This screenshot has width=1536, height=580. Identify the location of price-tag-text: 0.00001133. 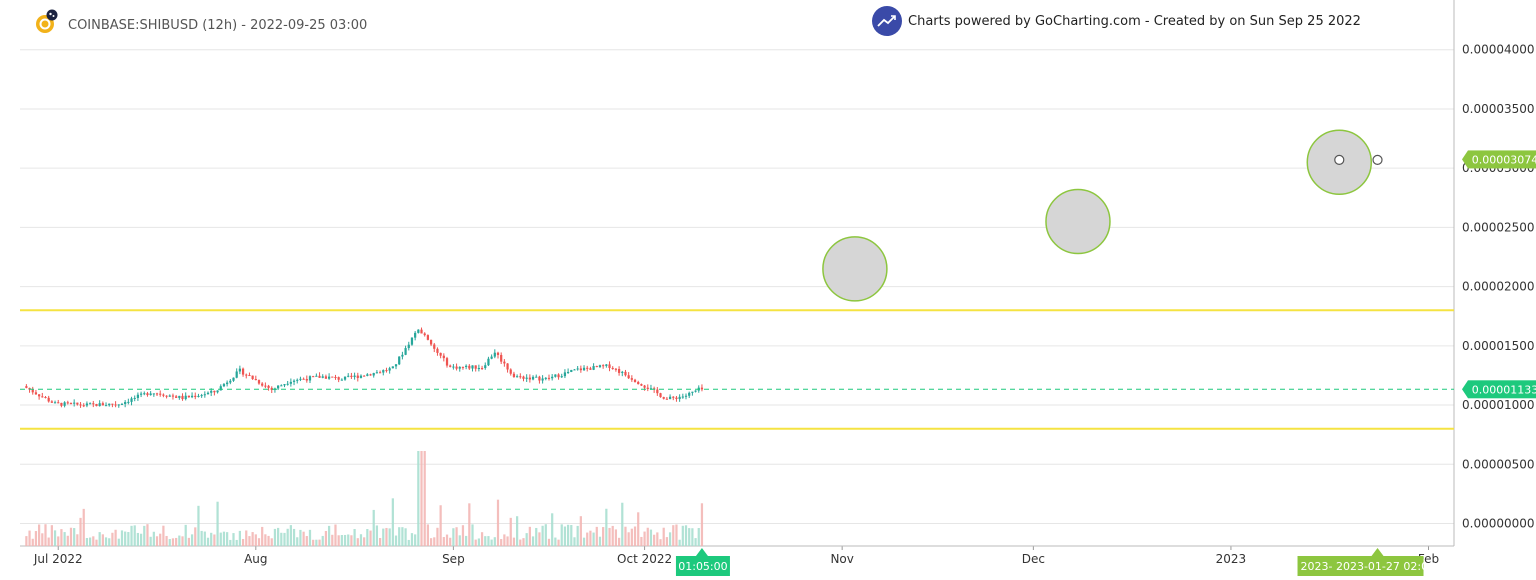
(1504, 389).